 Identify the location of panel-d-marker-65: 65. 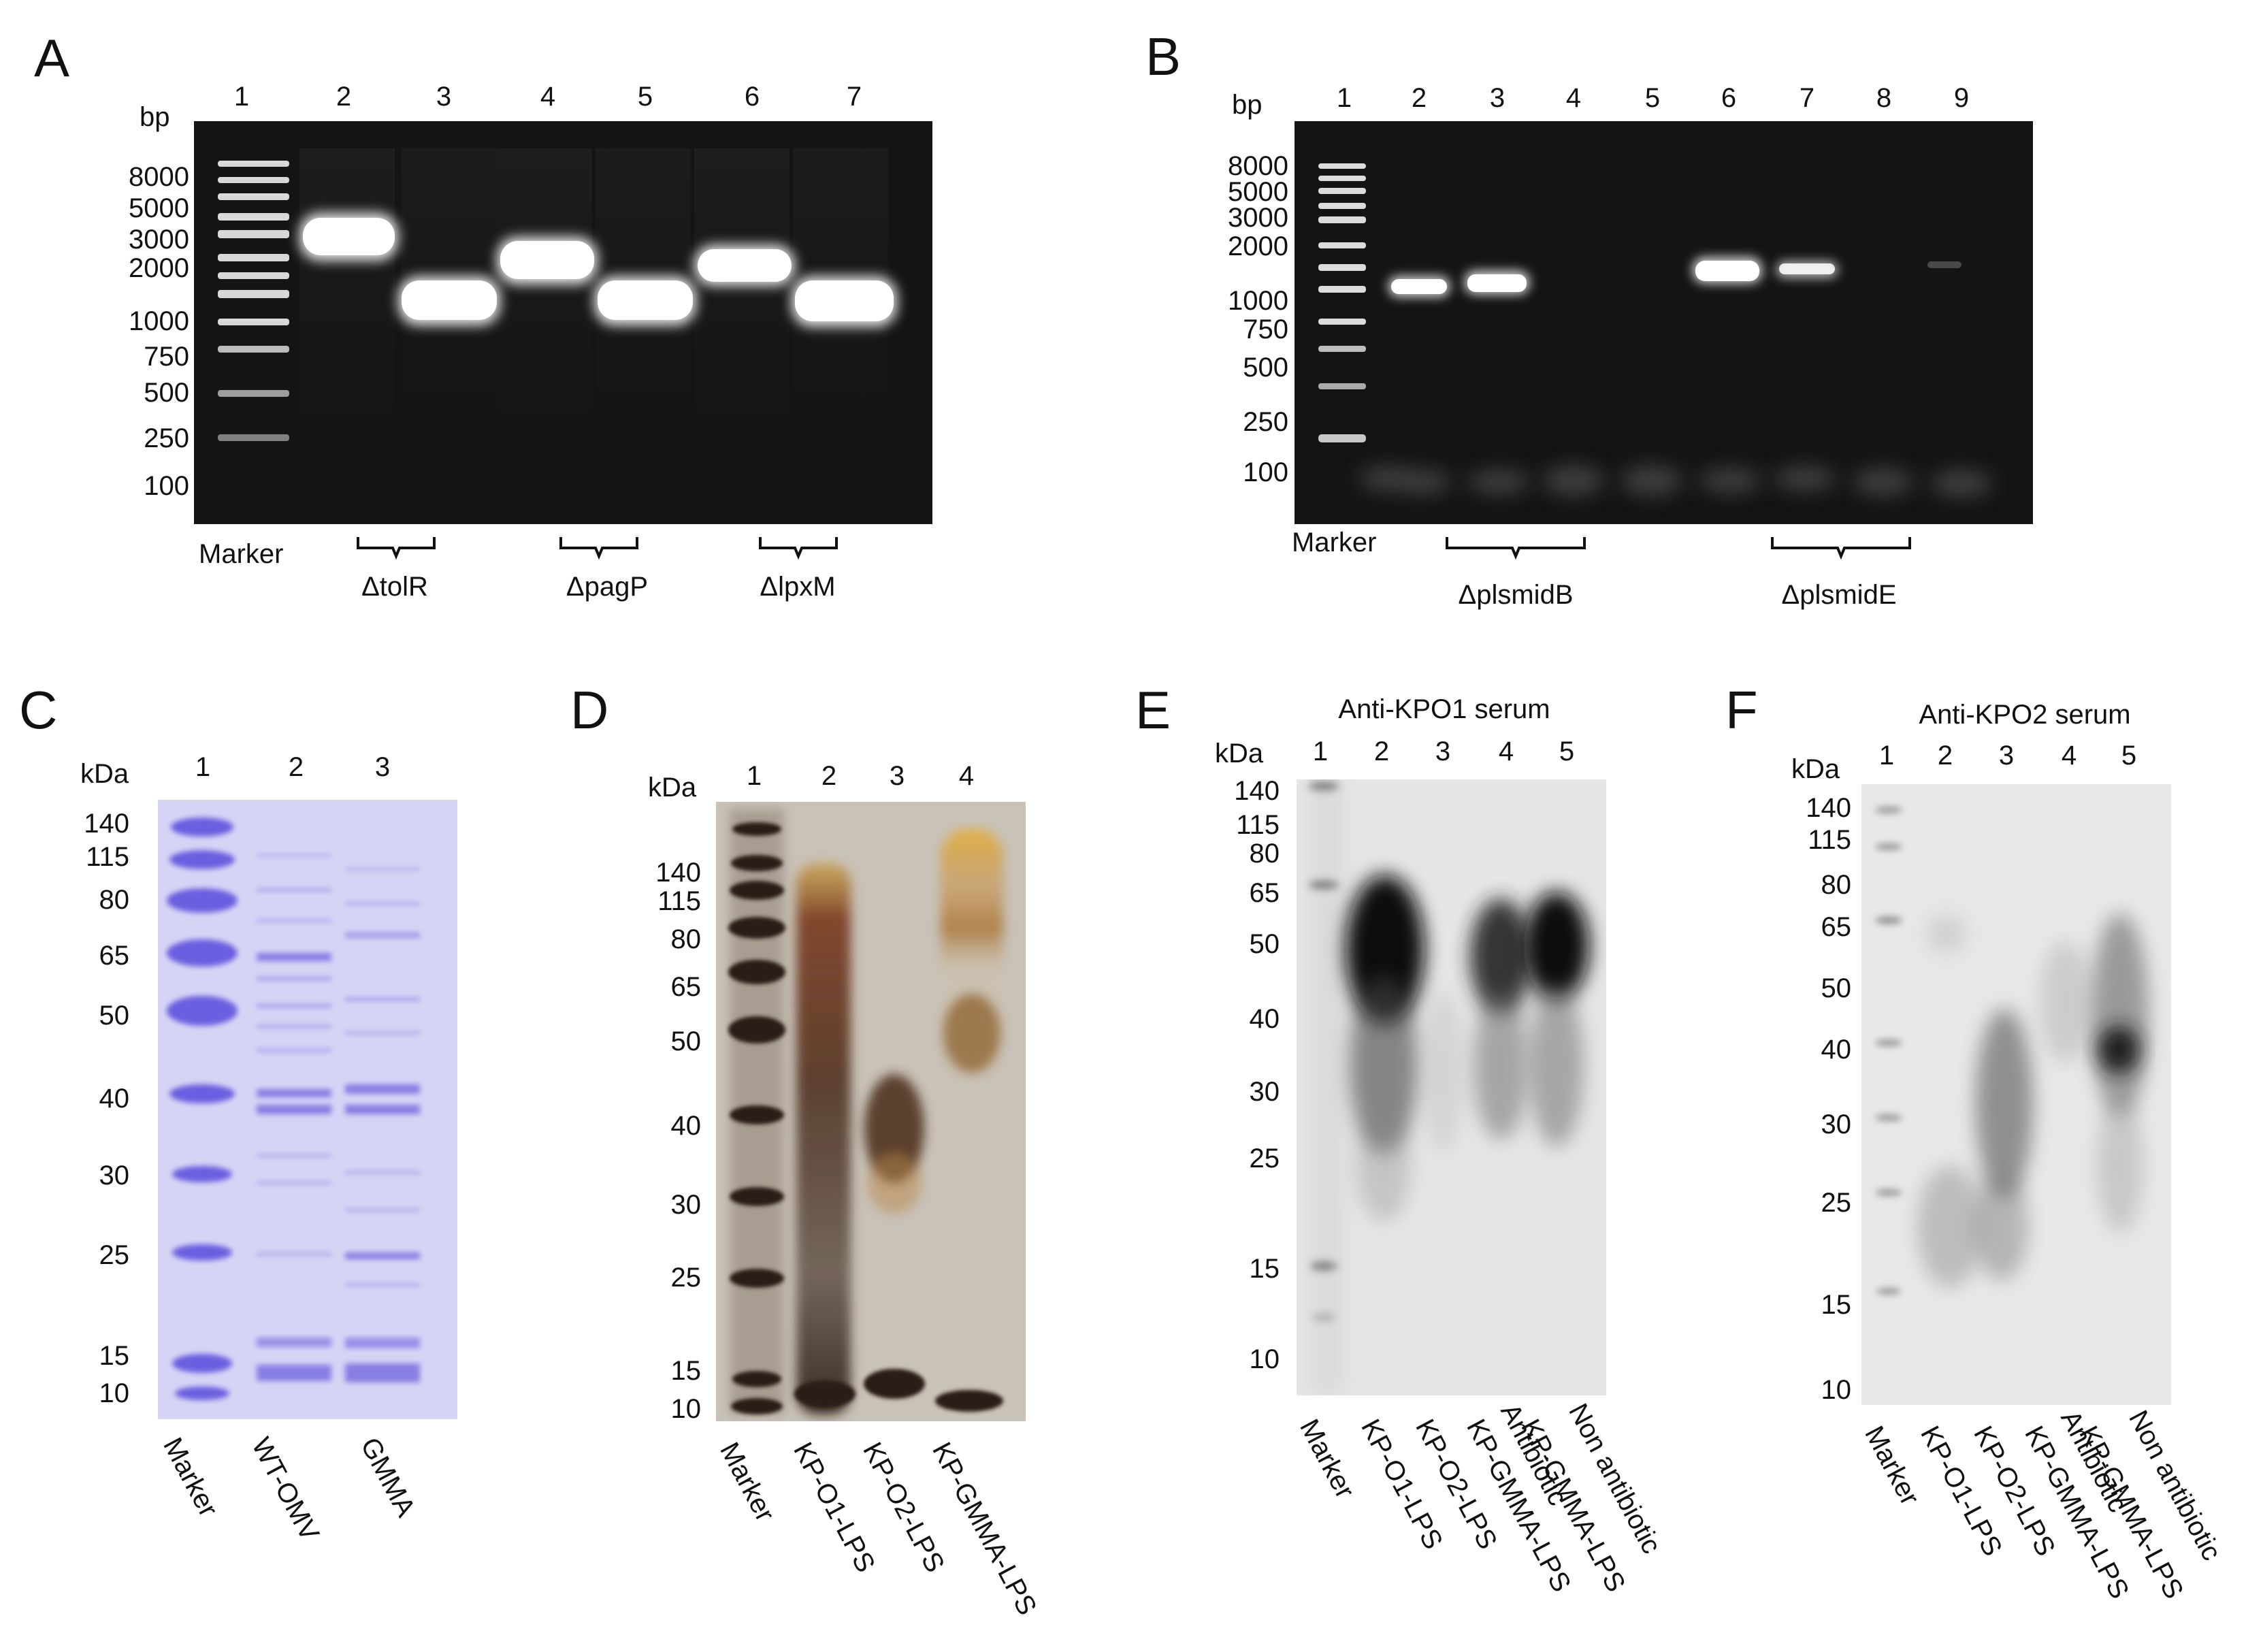
(686, 987).